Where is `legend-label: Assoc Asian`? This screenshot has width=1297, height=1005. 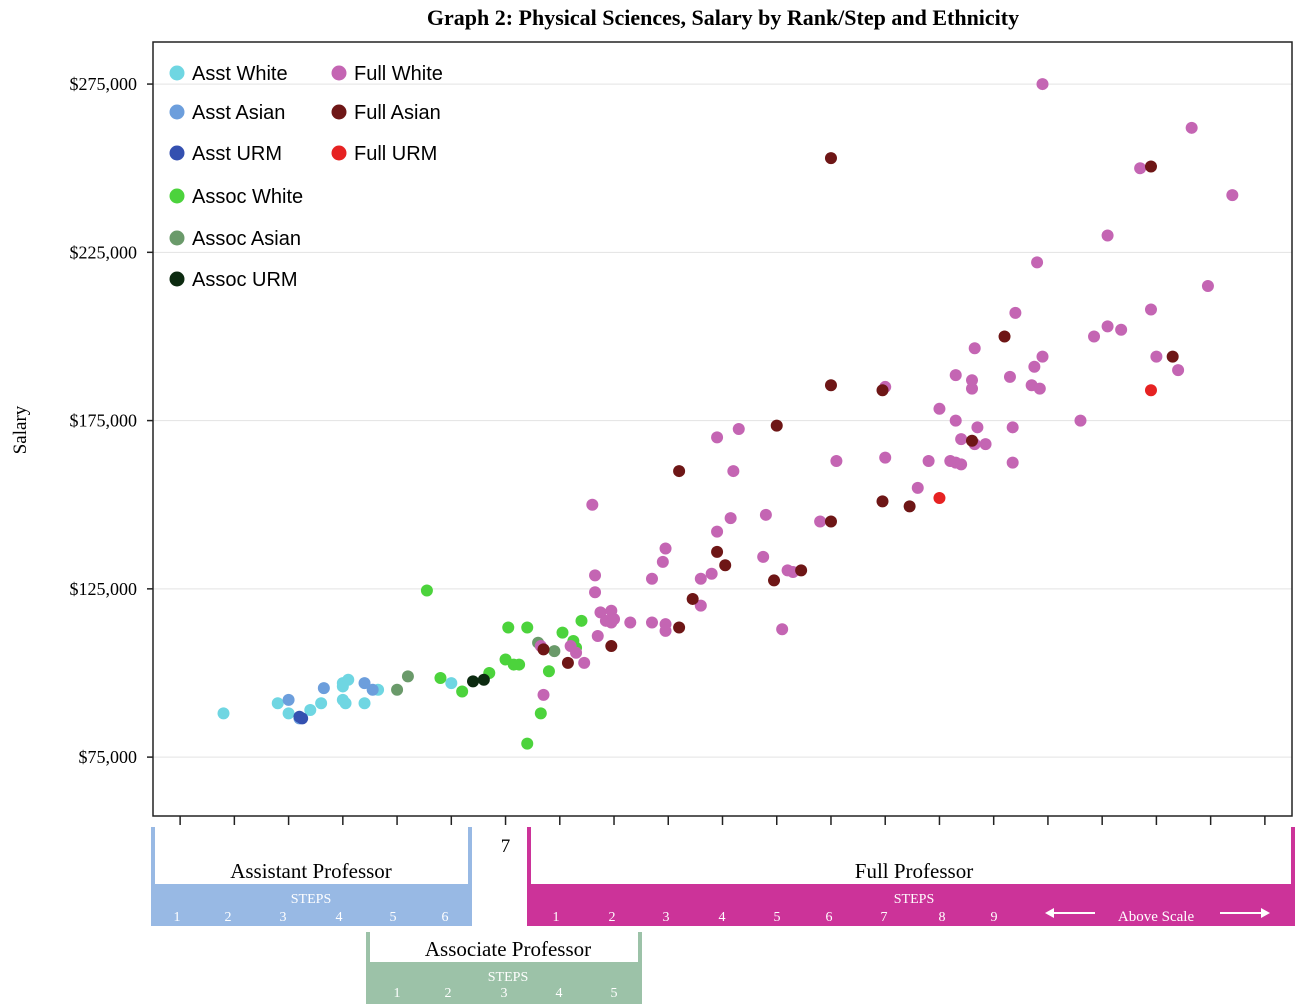 legend-label: Assoc Asian is located at coordinates (246, 239).